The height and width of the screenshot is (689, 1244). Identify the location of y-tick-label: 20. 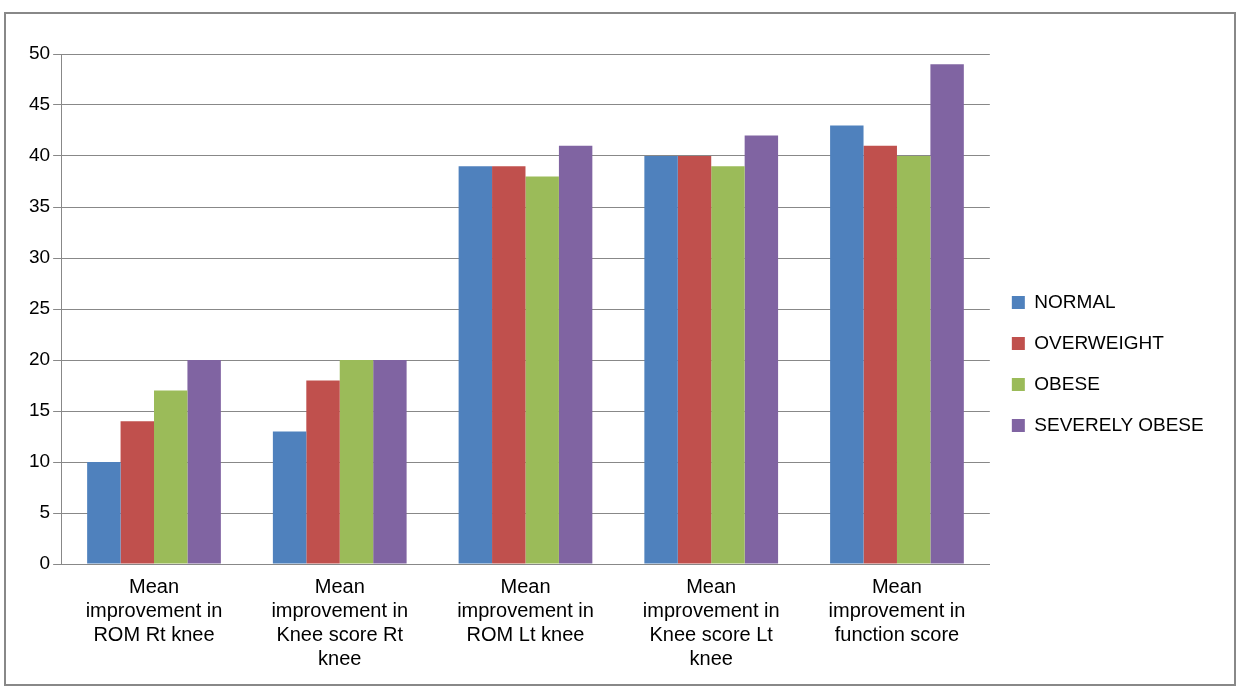
(39, 359).